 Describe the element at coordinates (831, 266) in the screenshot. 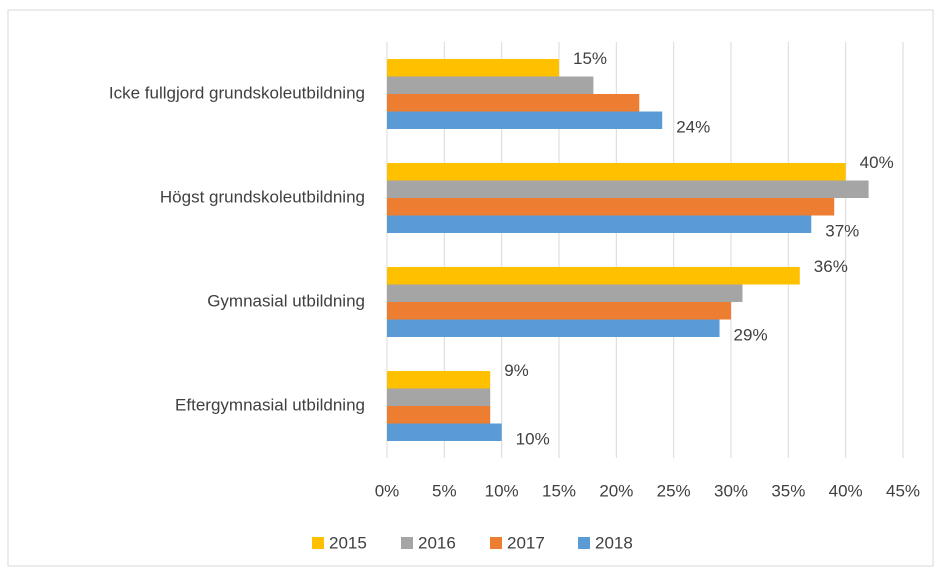

I see `data-label: 36%` at that location.